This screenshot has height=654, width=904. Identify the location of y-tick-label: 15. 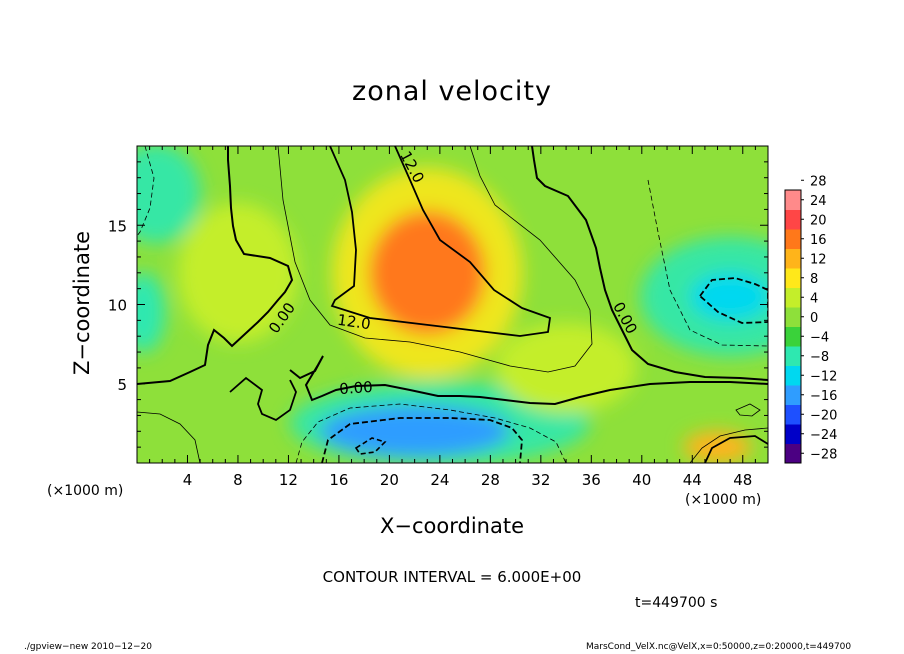
(117, 226).